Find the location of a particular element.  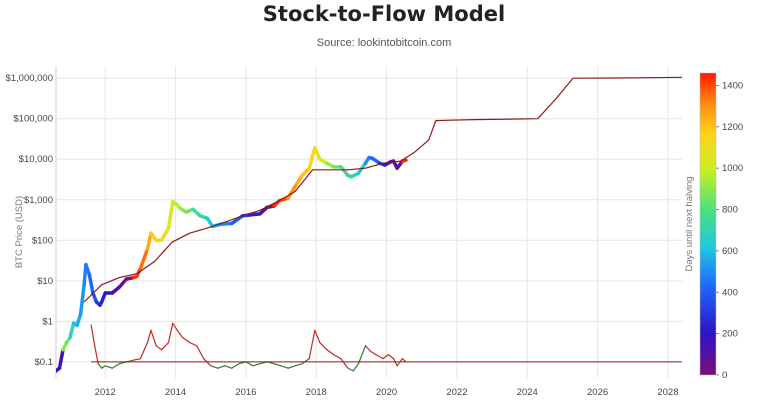

y-tick-label: $1,000,000 is located at coordinates (29, 78).